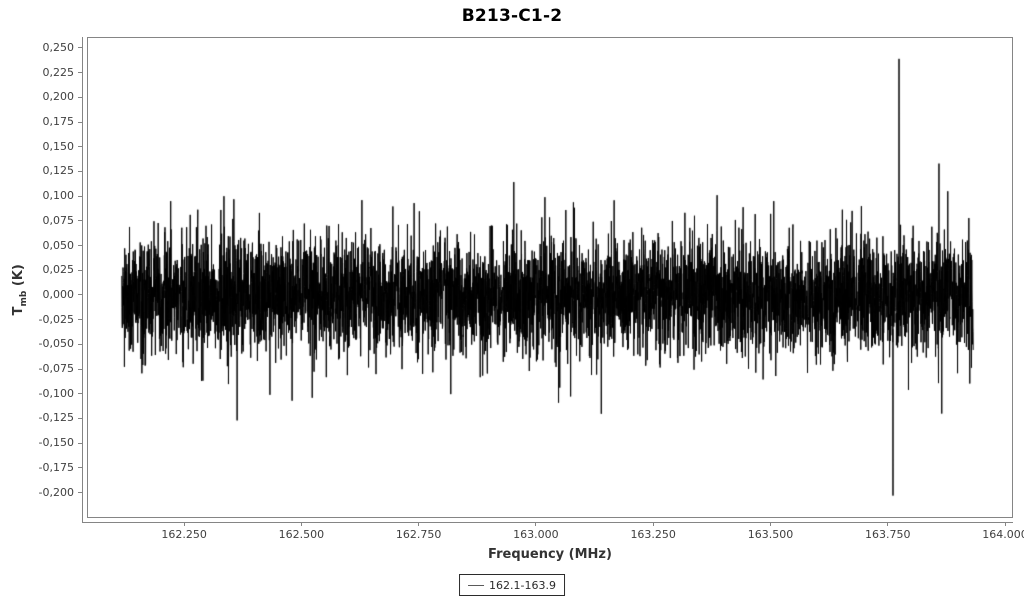 This screenshot has width=1024, height=600. I want to click on y-axis-line, so click(82, 280).